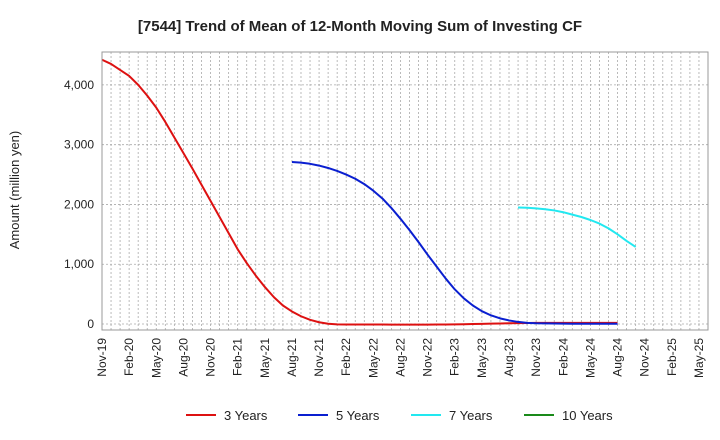  What do you see at coordinates (246, 415) in the screenshot?
I see `legend-label: 3 Years` at bounding box center [246, 415].